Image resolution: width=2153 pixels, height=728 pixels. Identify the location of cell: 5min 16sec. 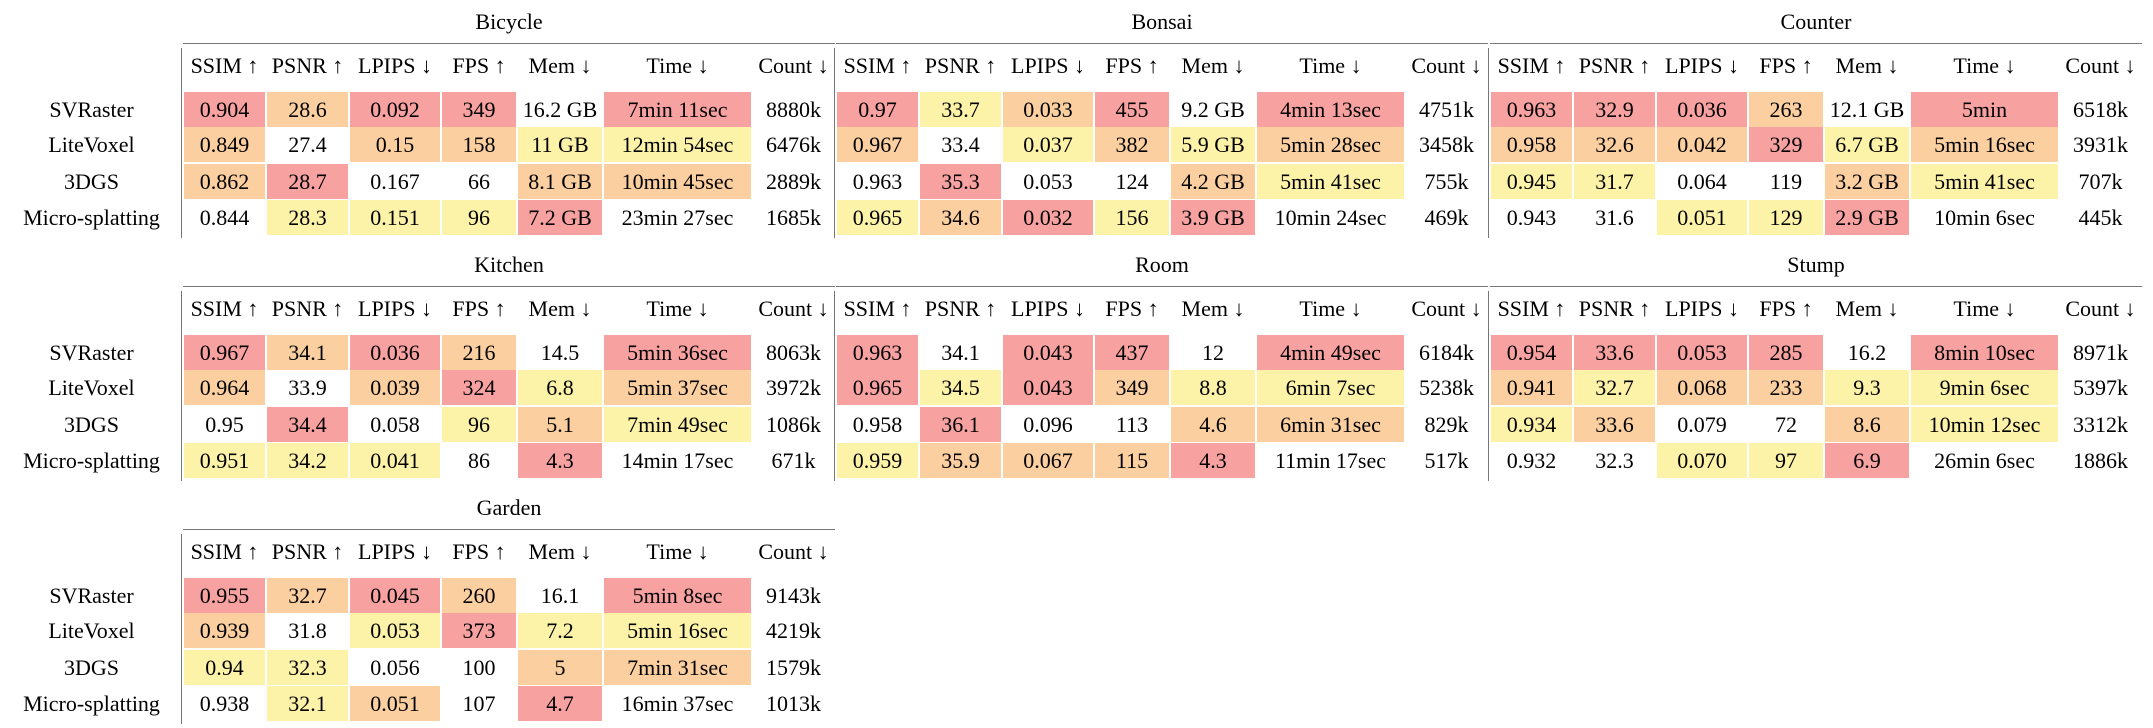
(677, 630).